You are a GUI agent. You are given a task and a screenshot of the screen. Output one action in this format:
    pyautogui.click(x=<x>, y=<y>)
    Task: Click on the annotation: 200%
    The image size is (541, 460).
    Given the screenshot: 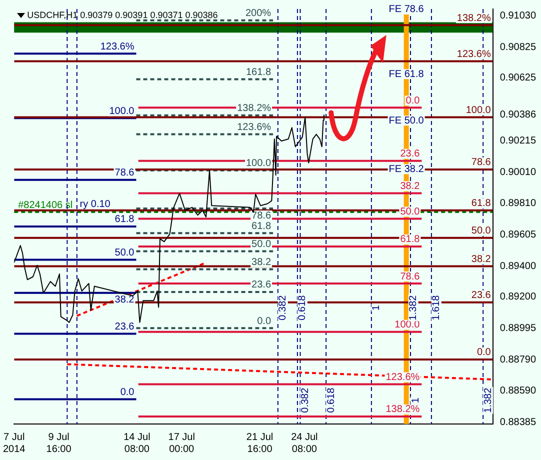 What is the action you would take?
    pyautogui.click(x=258, y=14)
    